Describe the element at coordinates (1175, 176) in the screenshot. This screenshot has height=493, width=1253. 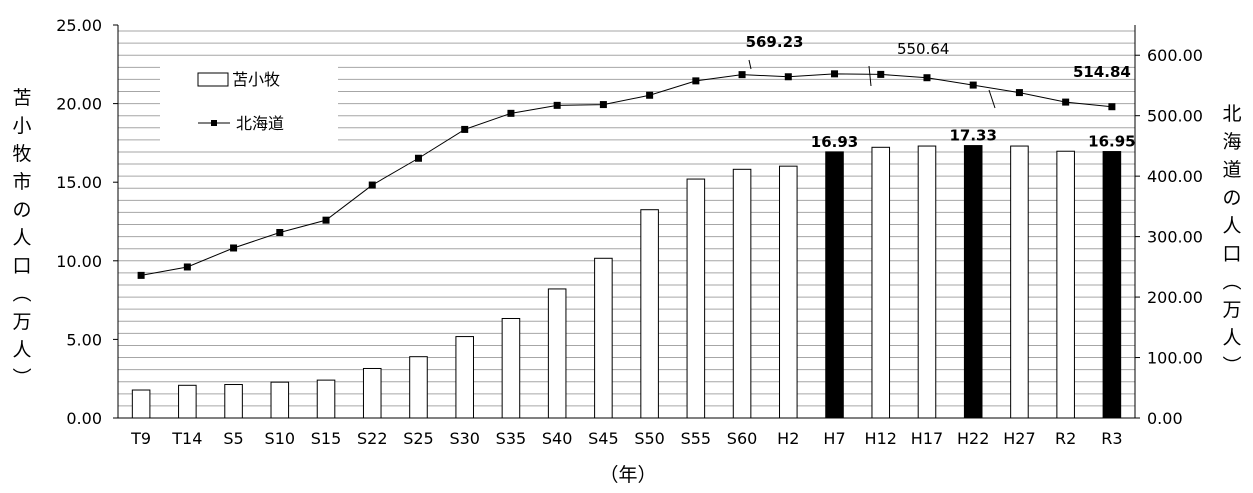
I see `right-tick-label: 400.00` at that location.